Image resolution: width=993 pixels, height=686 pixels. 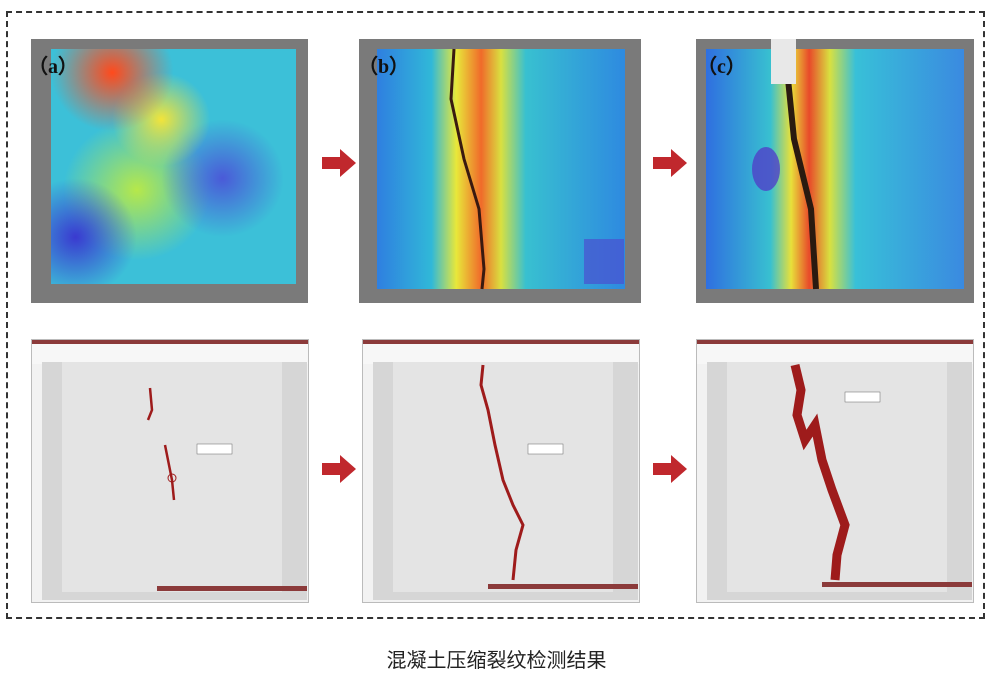 I want to click on crack-image-a, so click(x=170, y=472).